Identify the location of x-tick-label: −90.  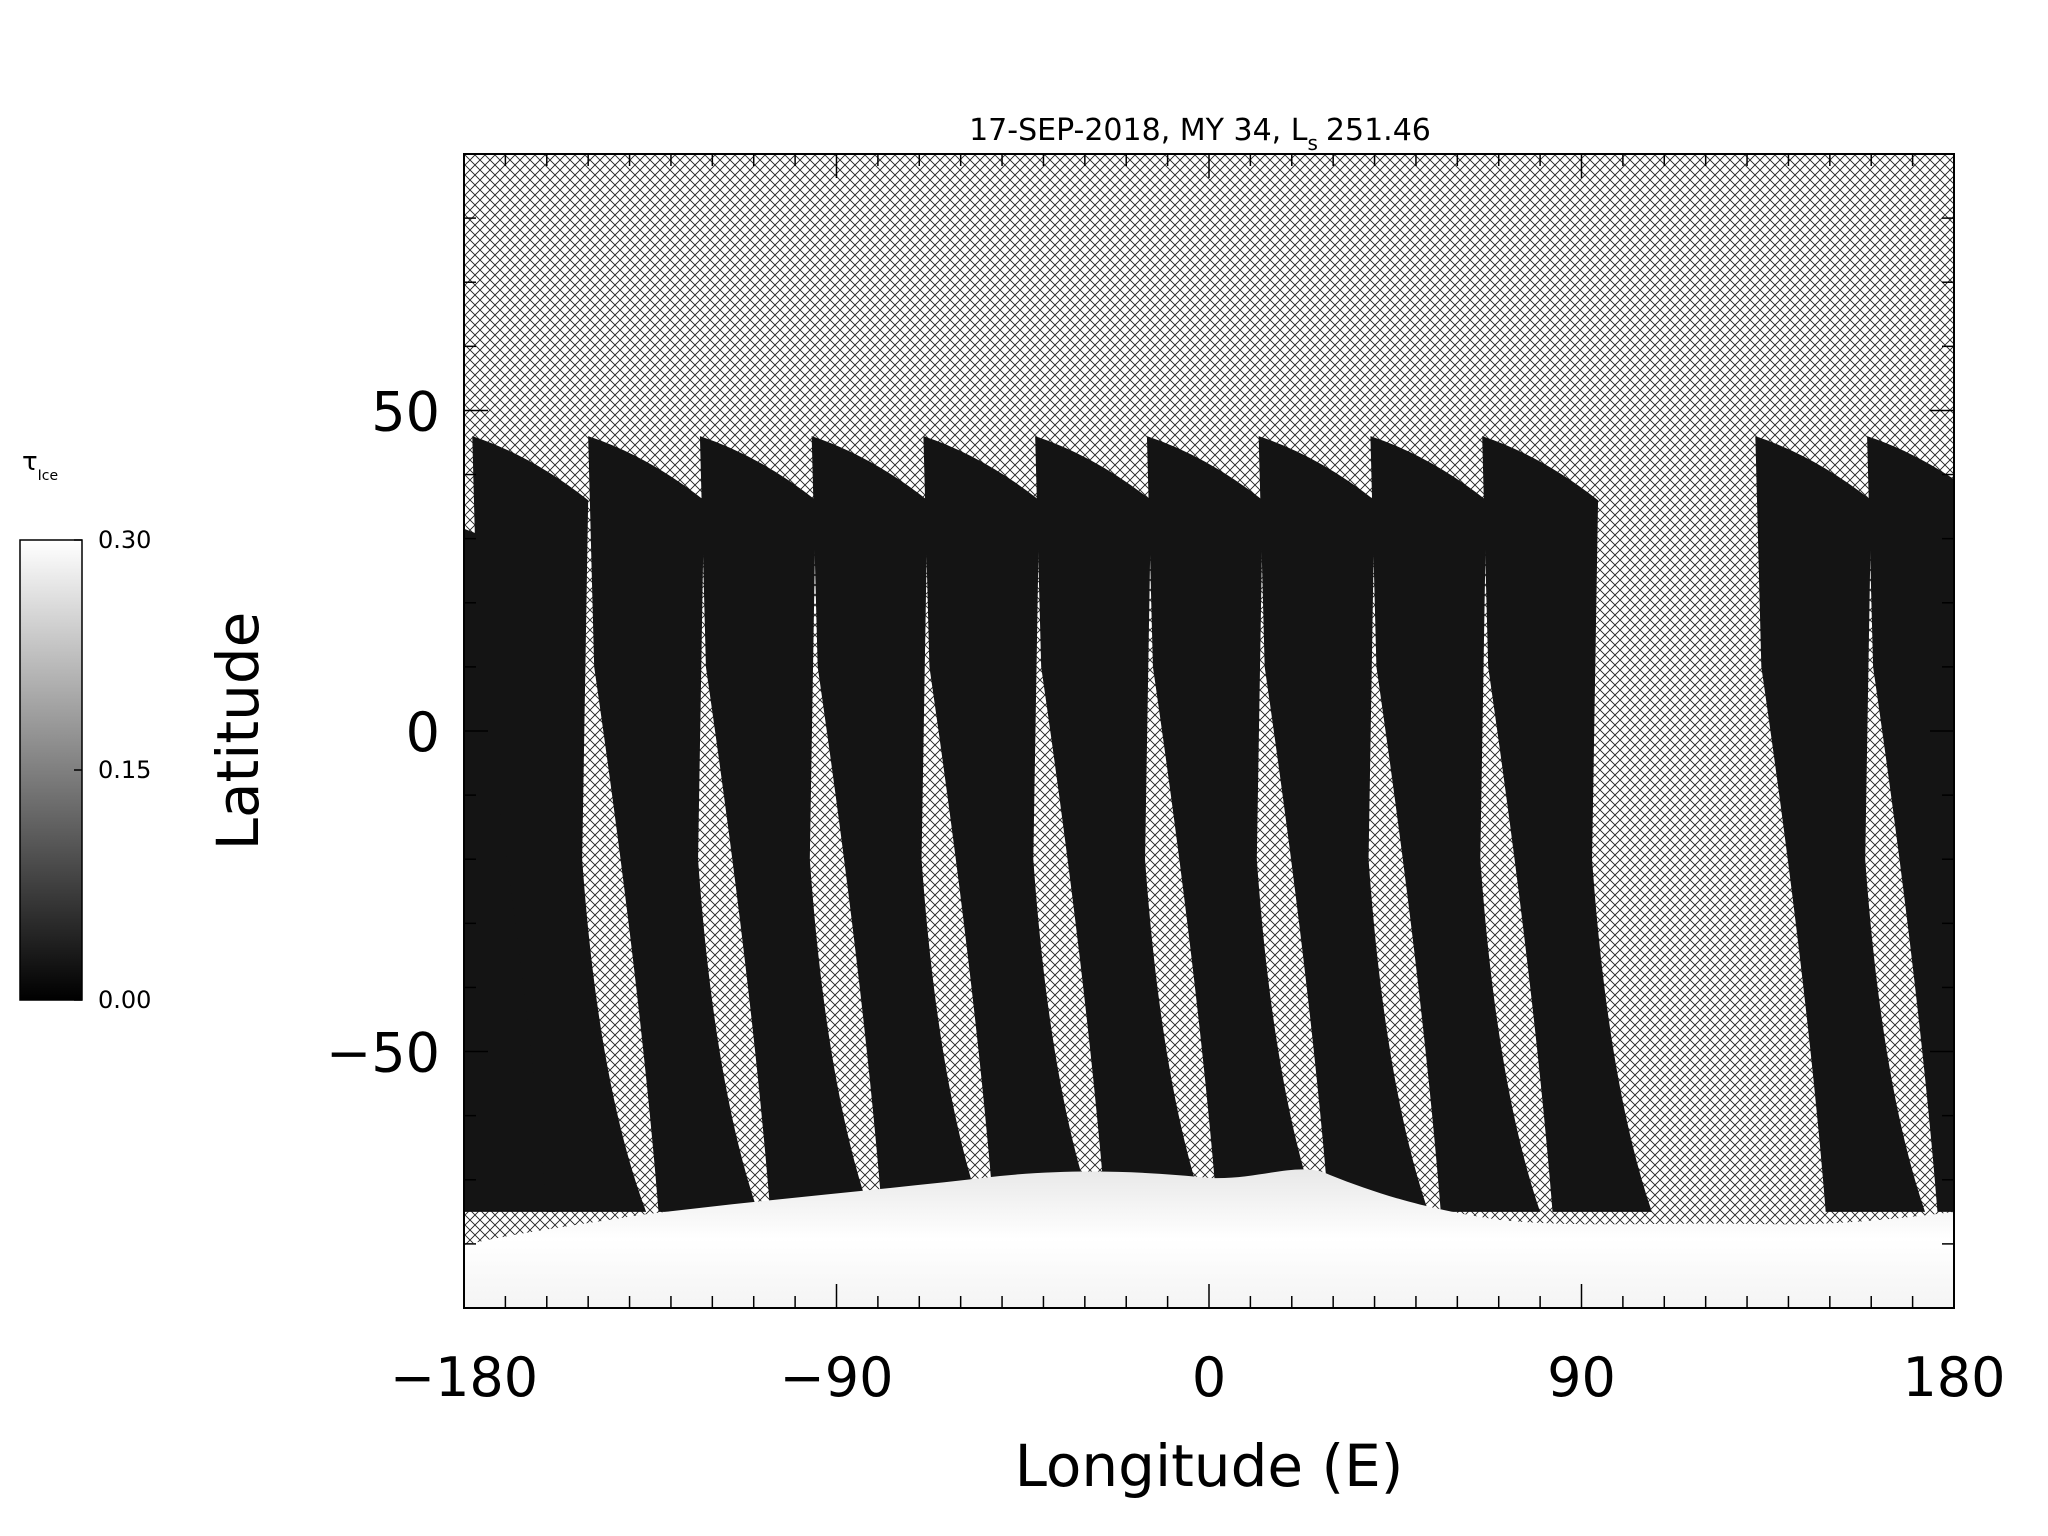
(837, 1377).